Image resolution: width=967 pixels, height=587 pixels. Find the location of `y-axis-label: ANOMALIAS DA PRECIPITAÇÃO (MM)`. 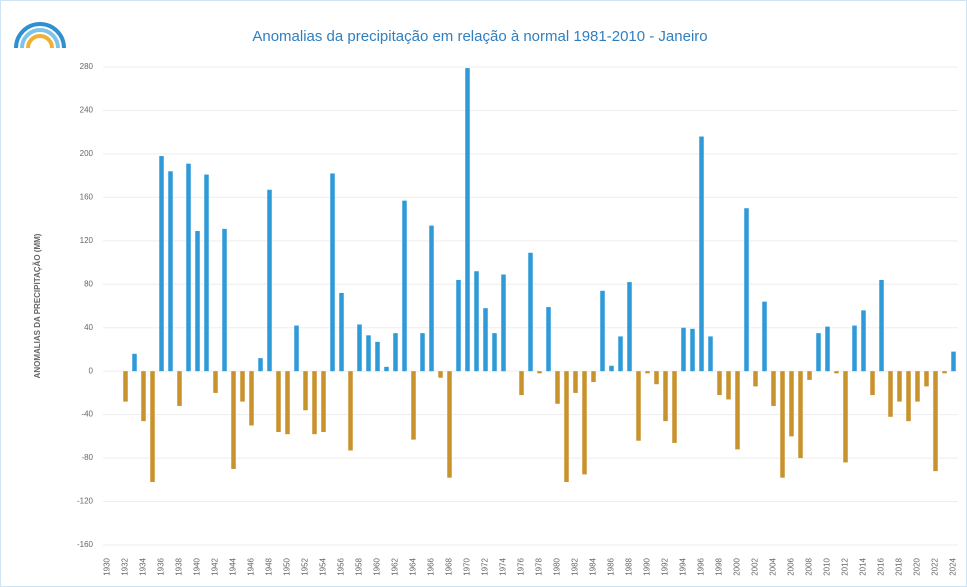

y-axis-label: ANOMALIAS DA PRECIPITAÇÃO (MM) is located at coordinates (37, 305).